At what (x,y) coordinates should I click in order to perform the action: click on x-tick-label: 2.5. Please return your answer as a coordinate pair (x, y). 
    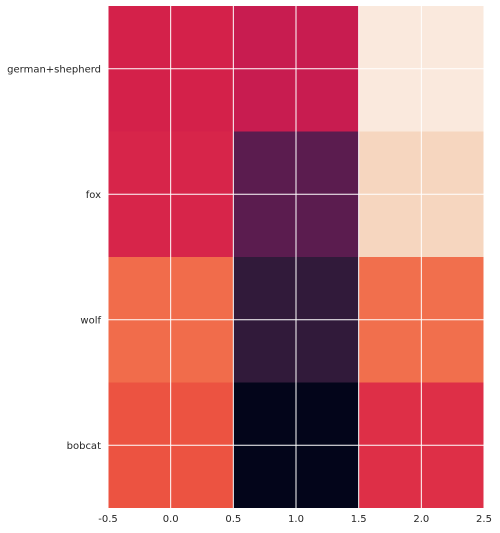
    Looking at the image, I should click on (484, 519).